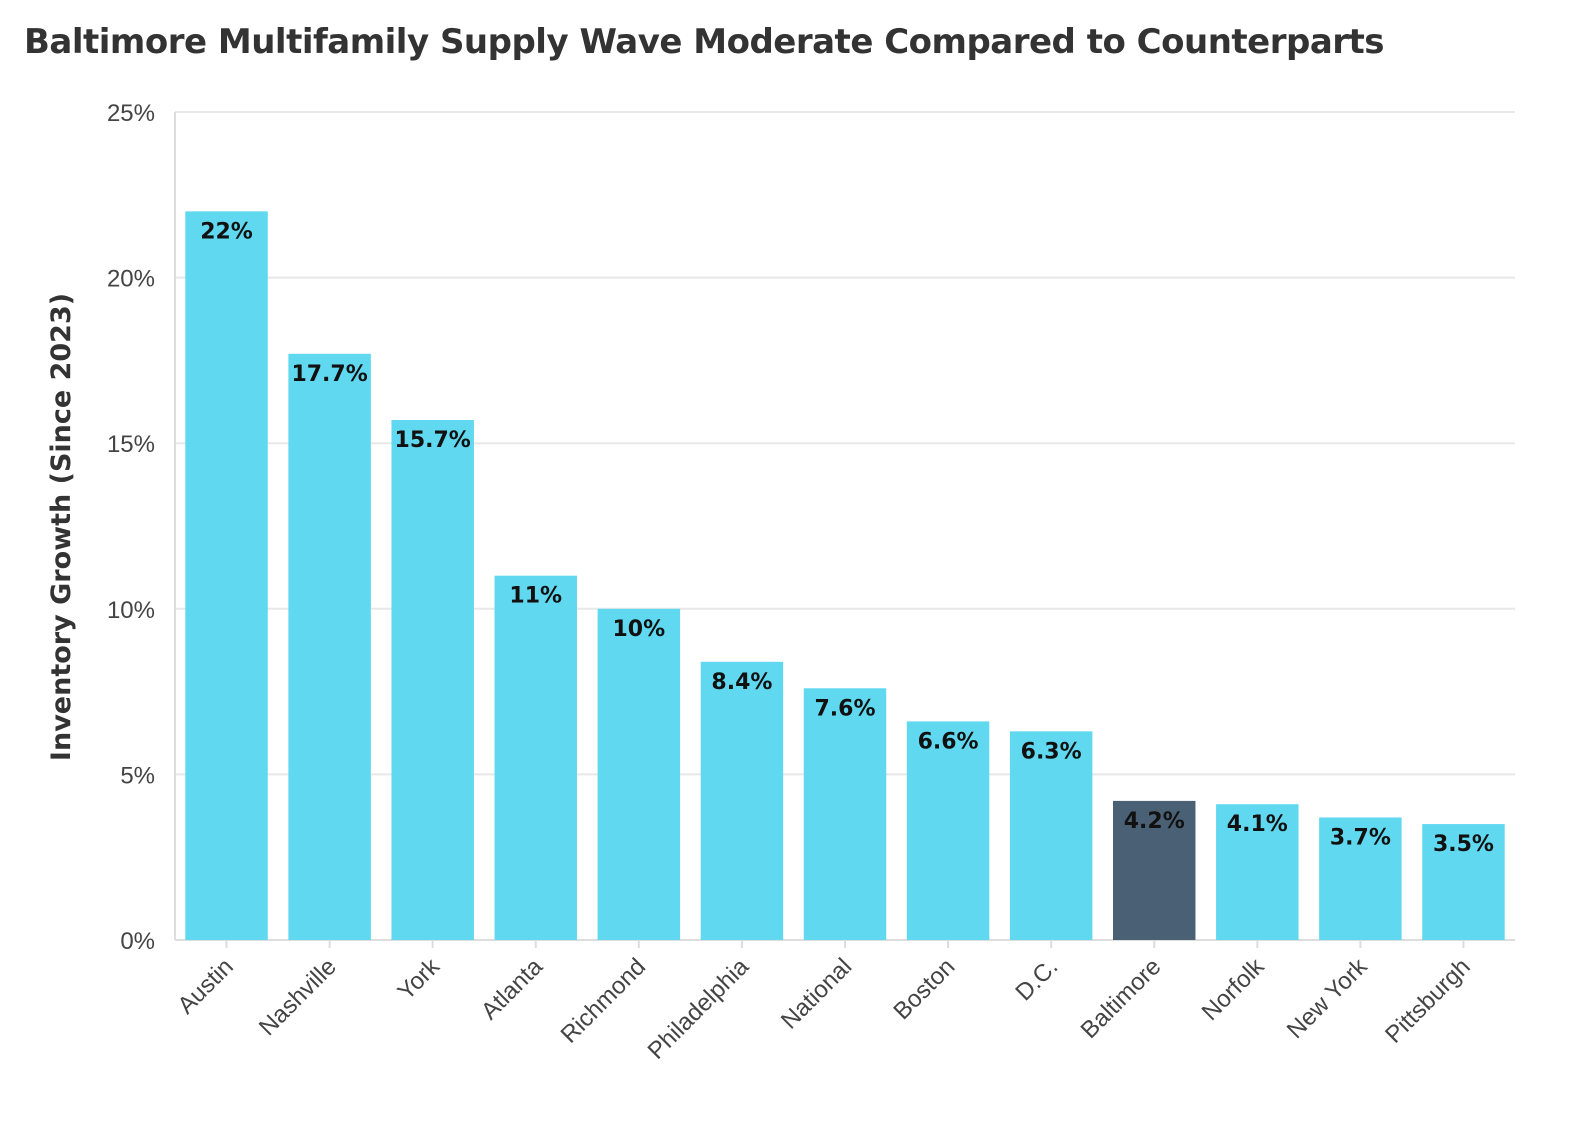  What do you see at coordinates (418, 978) in the screenshot?
I see `x-tick-label: York` at bounding box center [418, 978].